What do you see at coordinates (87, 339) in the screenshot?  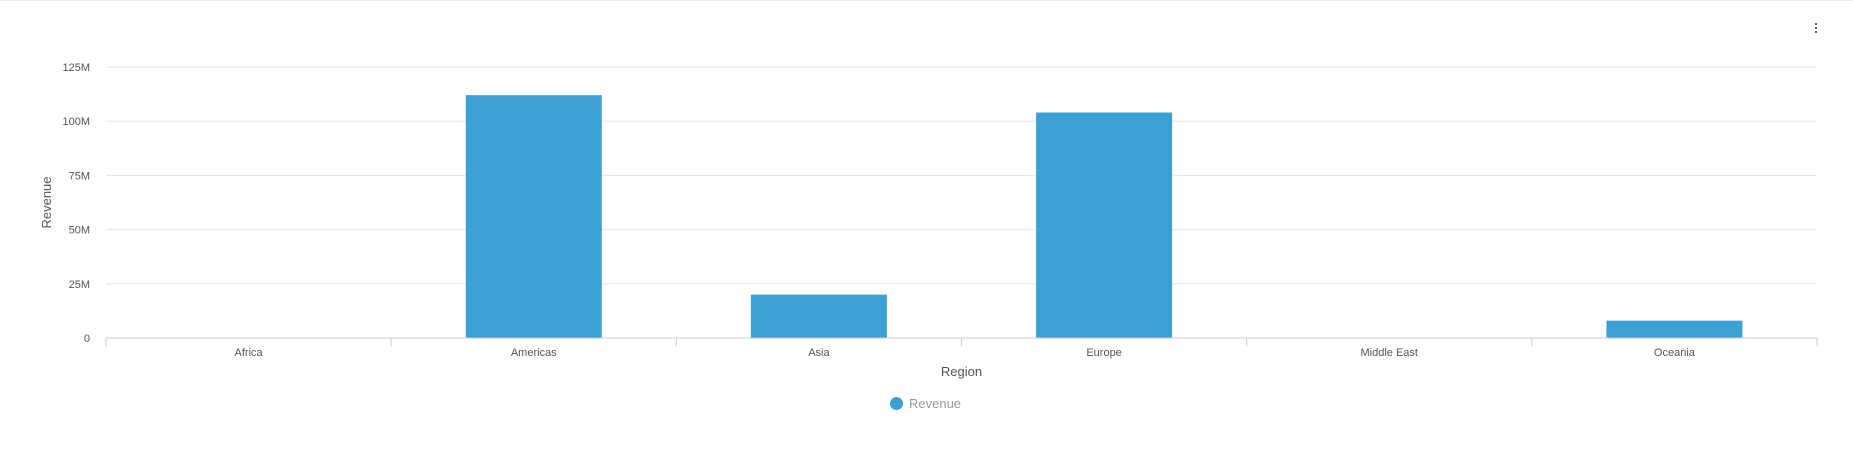 I see `y-tick-label: 0` at bounding box center [87, 339].